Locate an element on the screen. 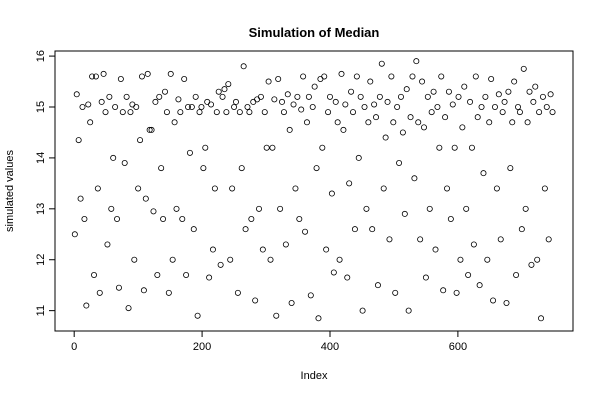 This screenshot has height=400, width=599. y-tick-label: 11 is located at coordinates (41, 310).